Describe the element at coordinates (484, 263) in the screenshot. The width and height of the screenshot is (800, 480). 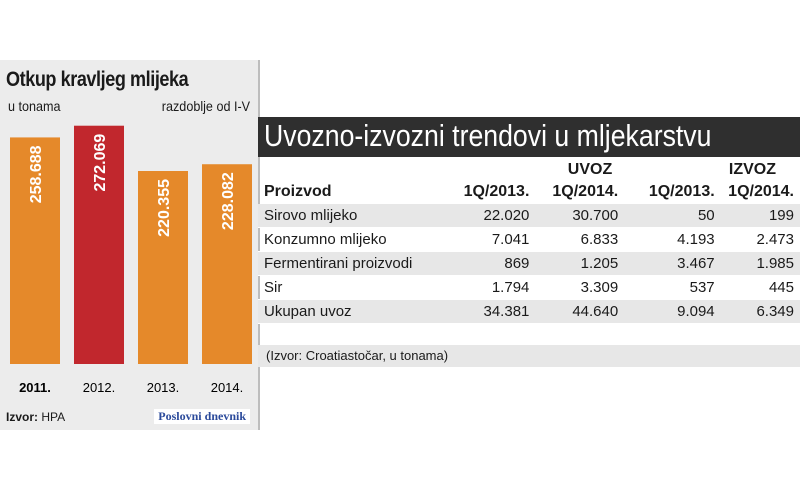
I see `import-2013-value: 869` at that location.